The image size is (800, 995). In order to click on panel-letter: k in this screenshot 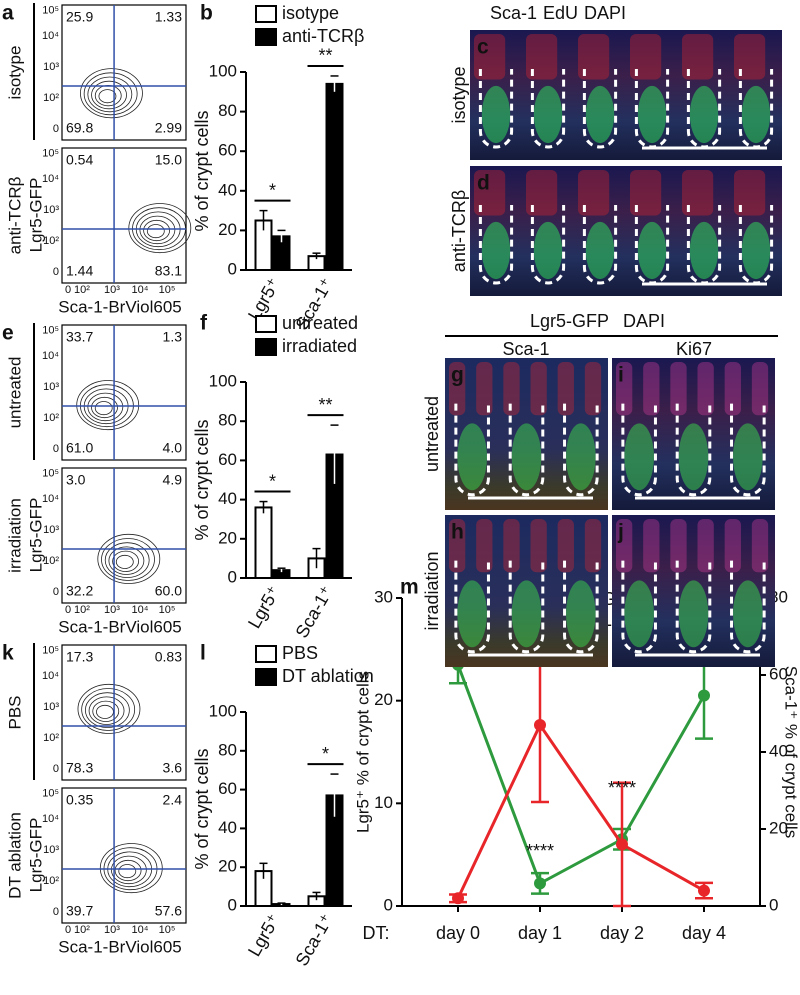, I will do `click(8, 653)`.